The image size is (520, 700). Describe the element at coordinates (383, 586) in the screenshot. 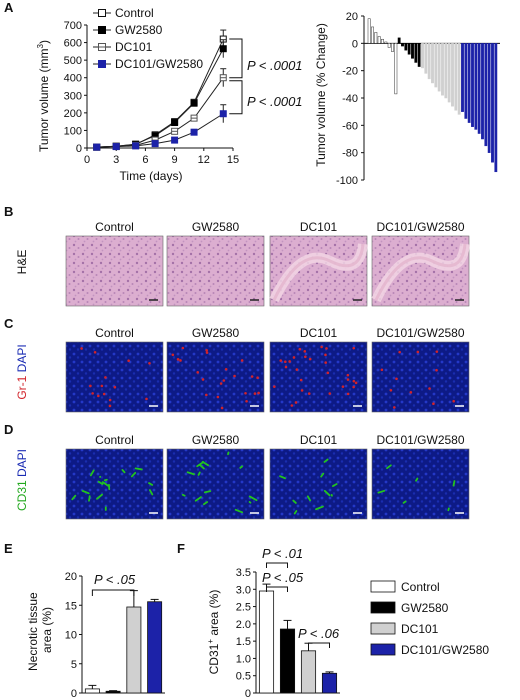

I see `legend-swatch-control` at that location.